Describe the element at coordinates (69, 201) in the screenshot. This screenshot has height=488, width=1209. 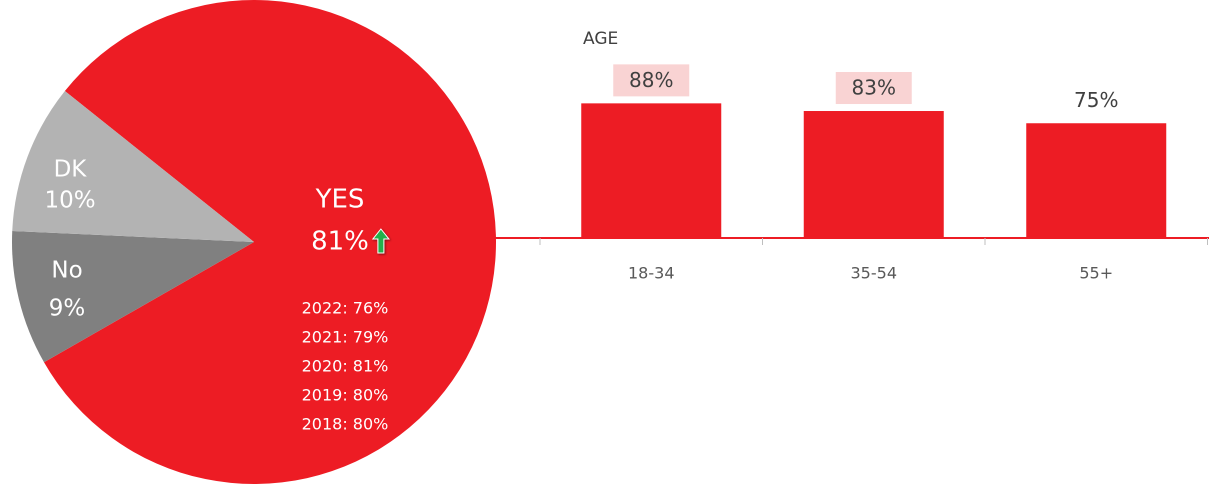
I see `slice-value-label: 10%` at that location.